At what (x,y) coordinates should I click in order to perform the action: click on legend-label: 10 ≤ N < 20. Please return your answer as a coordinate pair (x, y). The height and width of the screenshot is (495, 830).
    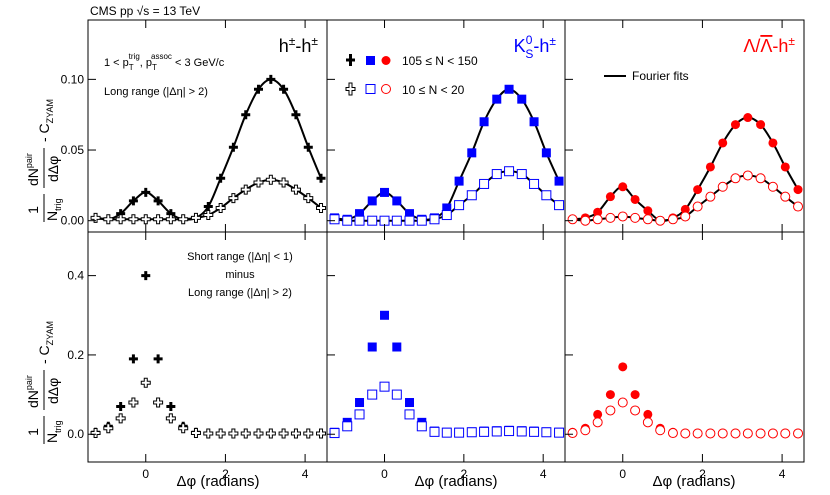
    Looking at the image, I should click on (433, 90).